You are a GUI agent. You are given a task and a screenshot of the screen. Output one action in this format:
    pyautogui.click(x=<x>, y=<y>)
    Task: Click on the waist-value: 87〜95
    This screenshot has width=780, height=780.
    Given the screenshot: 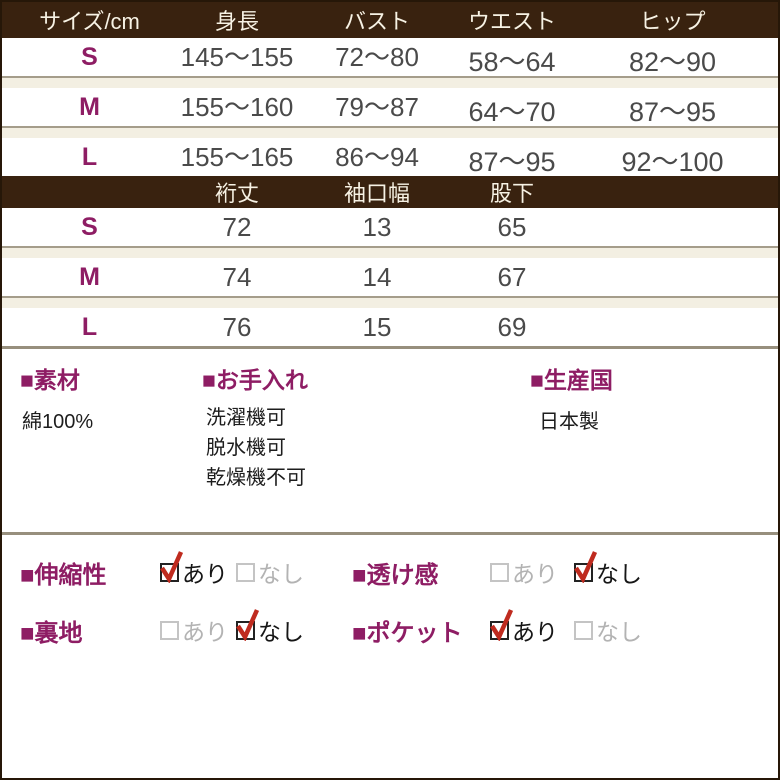 What is the action you would take?
    pyautogui.click(x=512, y=162)
    